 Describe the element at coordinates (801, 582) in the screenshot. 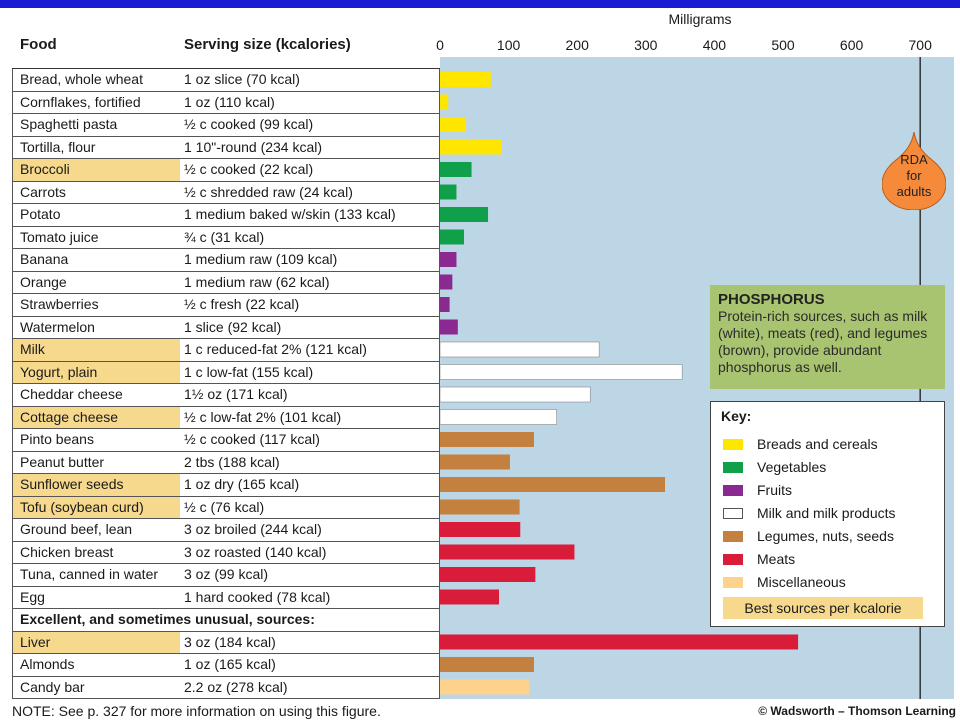

I see `legend-label: Miscellaneous` at that location.